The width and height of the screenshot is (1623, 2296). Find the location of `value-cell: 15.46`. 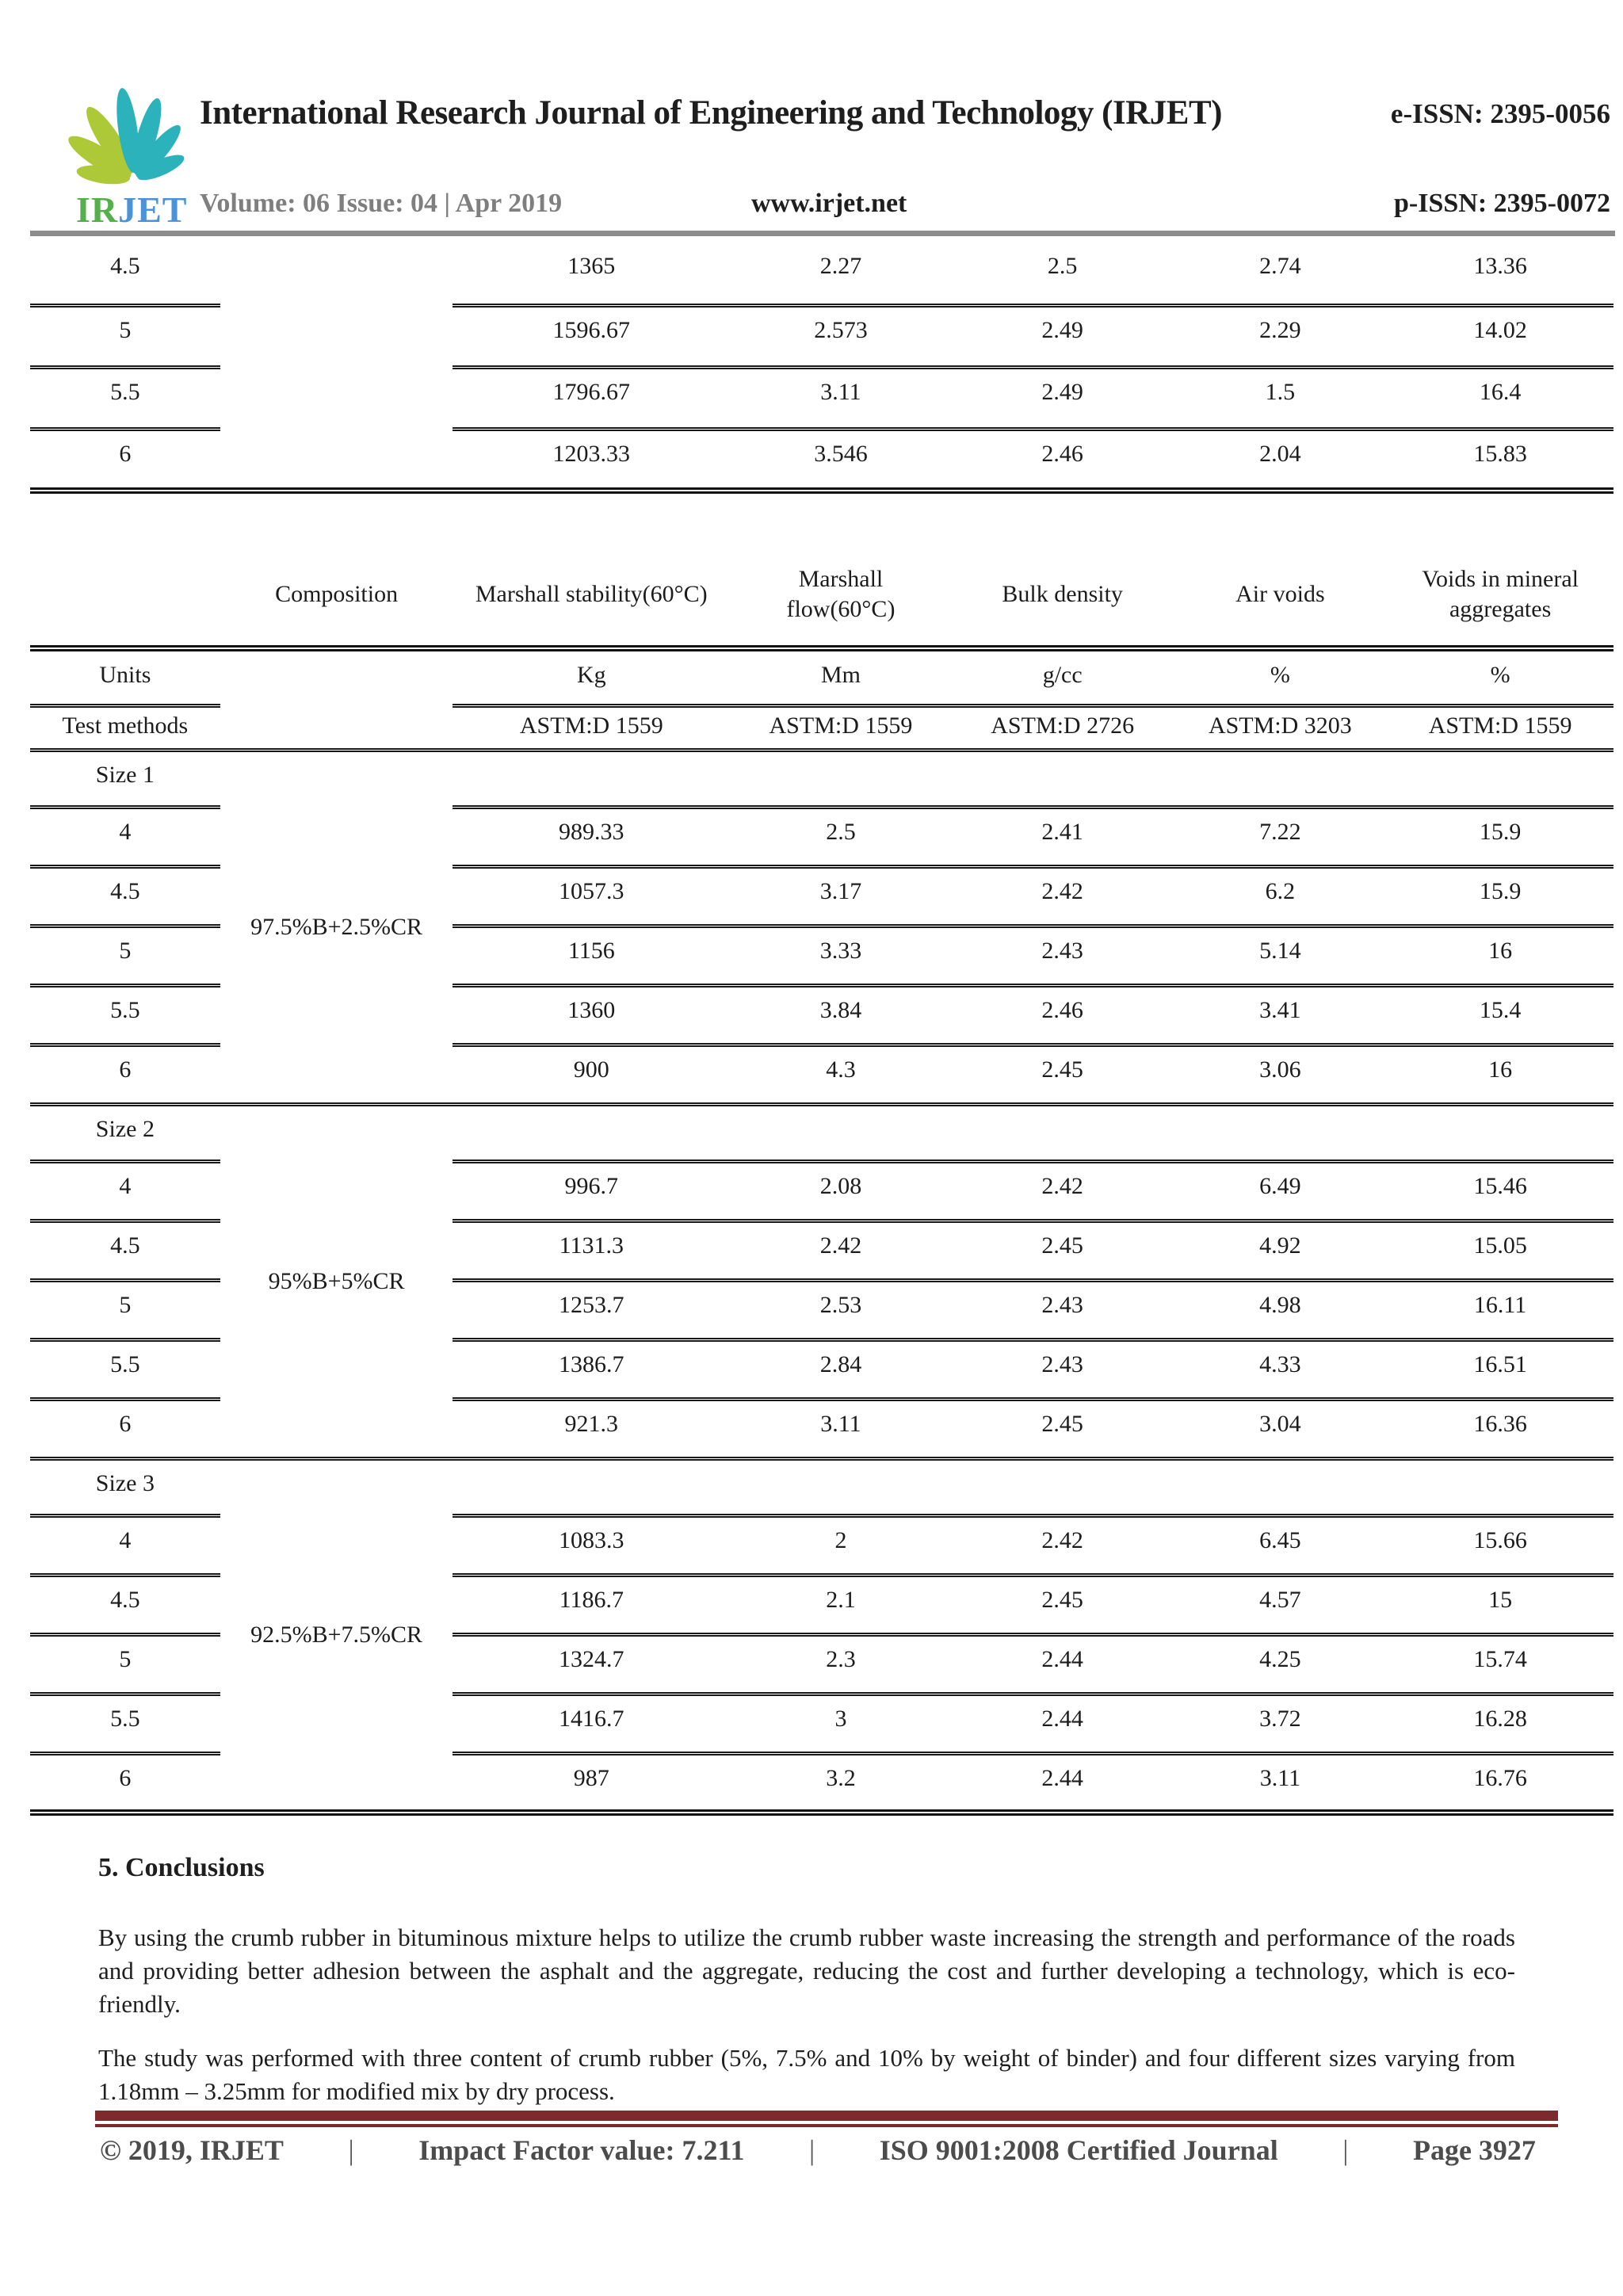

value-cell: 15.46 is located at coordinates (1500, 1192).